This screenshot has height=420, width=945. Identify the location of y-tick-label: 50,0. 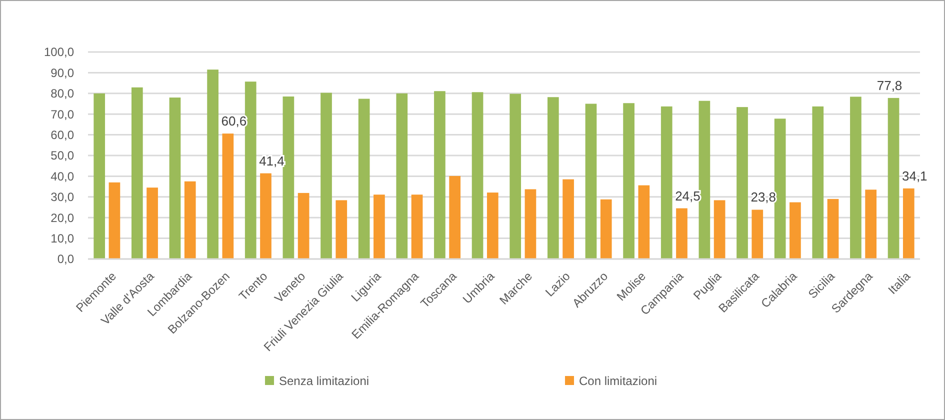
(62, 155).